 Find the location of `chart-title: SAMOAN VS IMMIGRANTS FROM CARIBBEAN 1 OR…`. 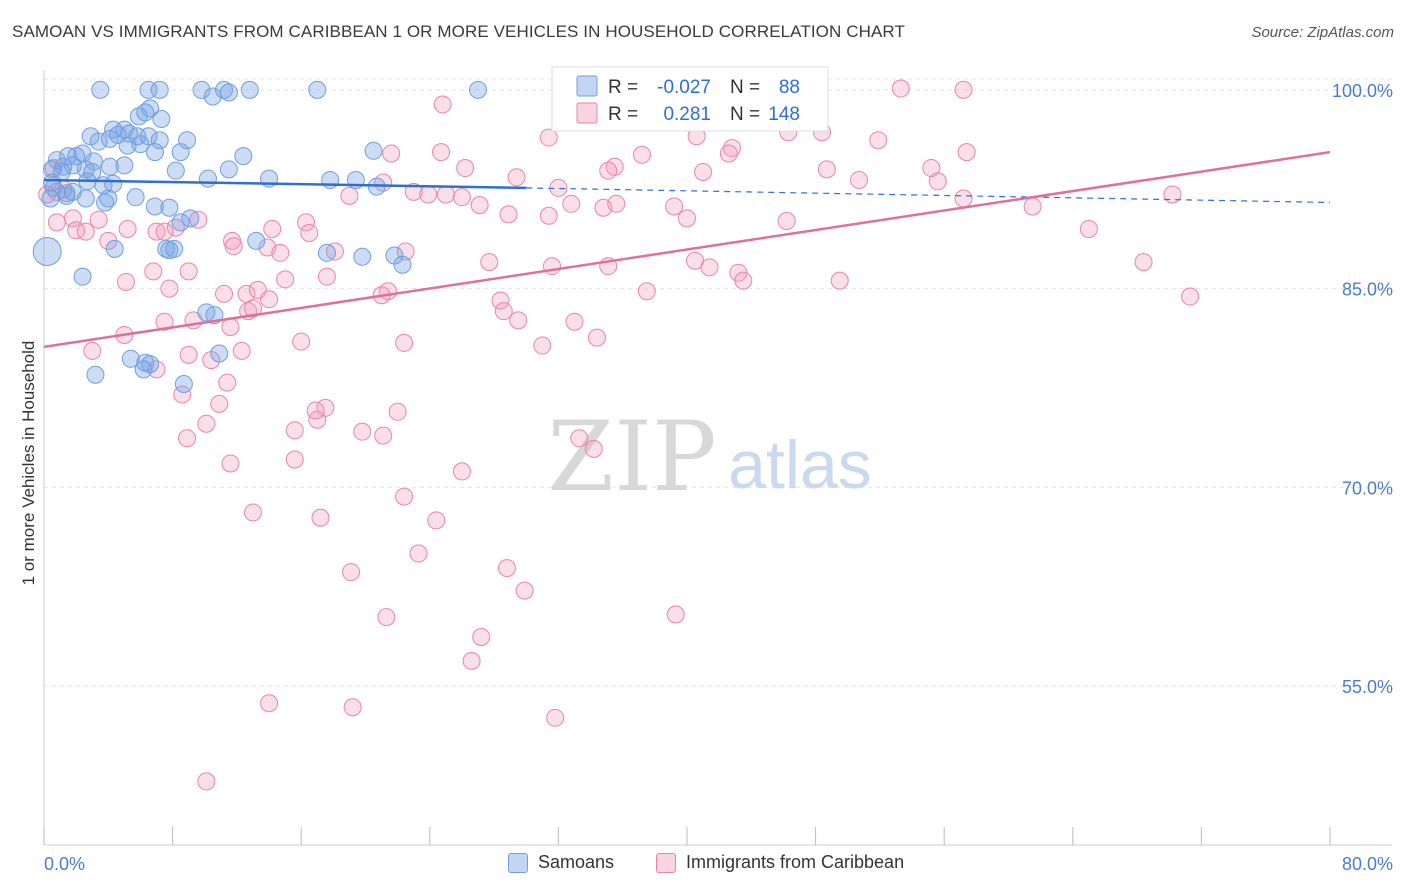

chart-title: SAMOAN VS IMMIGRANTS FROM CARIBBEAN 1 OR… is located at coordinates (458, 31).